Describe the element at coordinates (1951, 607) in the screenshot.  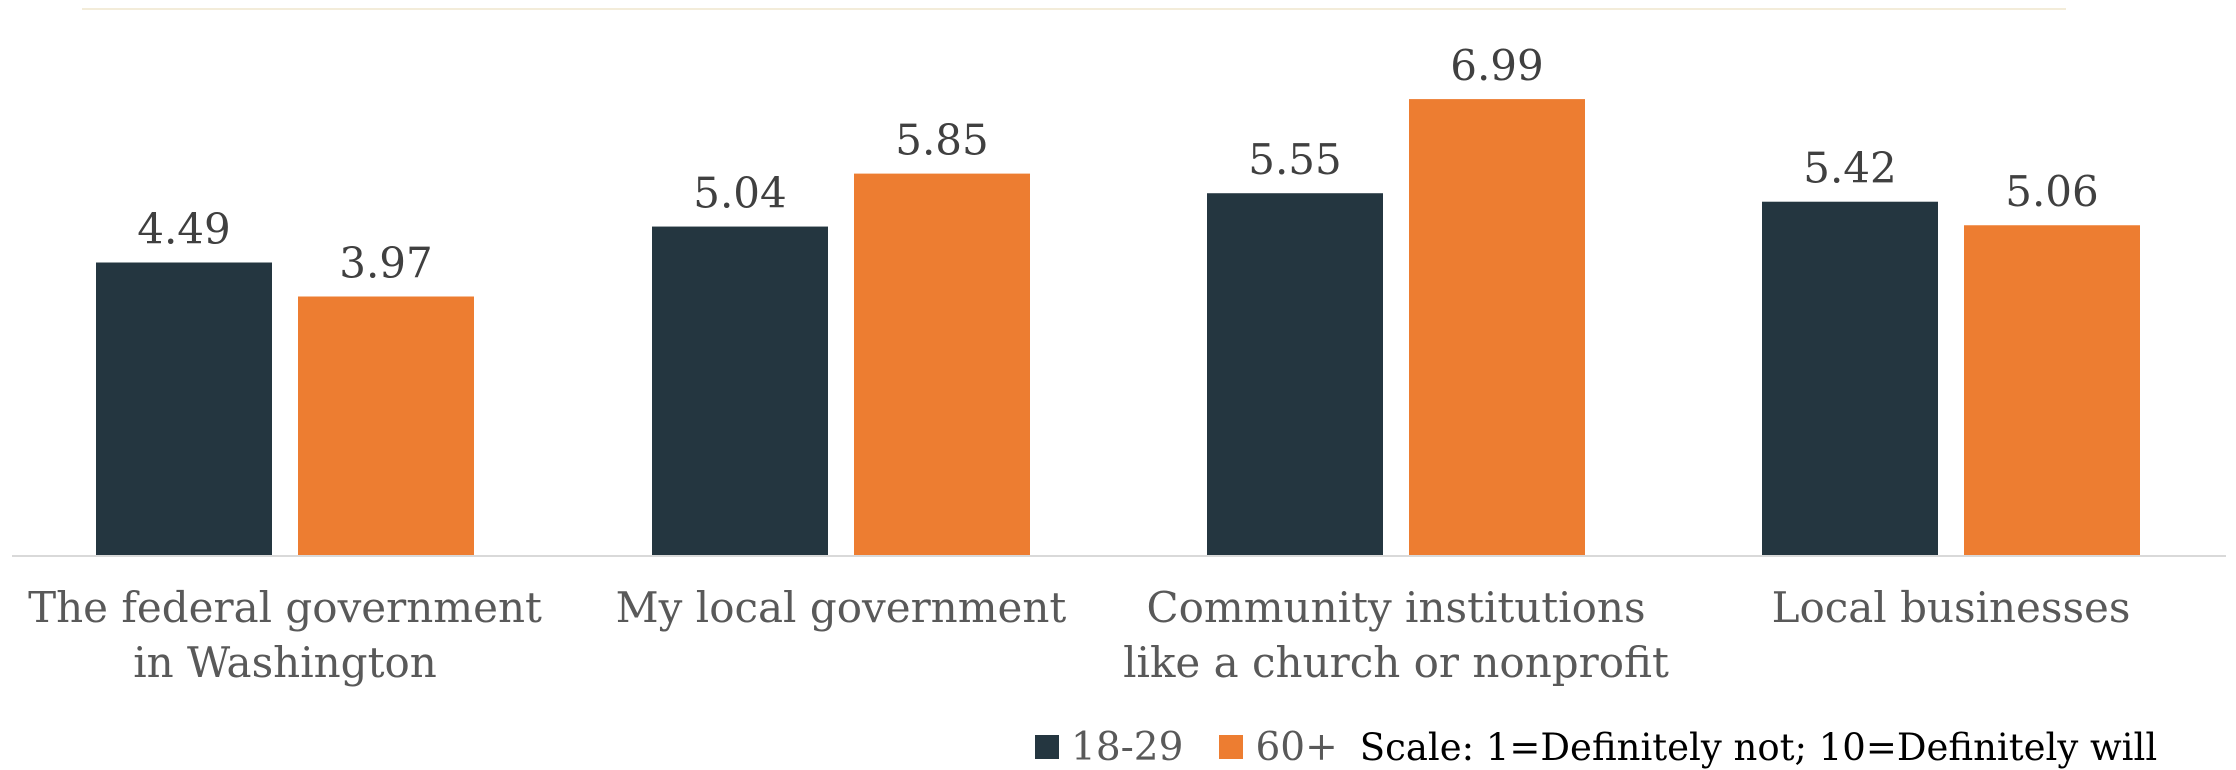
I see `category-label-3-line-0: Local businesses` at that location.